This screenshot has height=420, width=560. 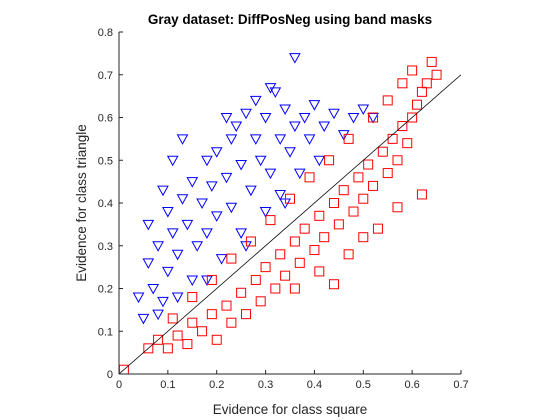 I want to click on y-tick-label: 0, so click(x=110, y=375).